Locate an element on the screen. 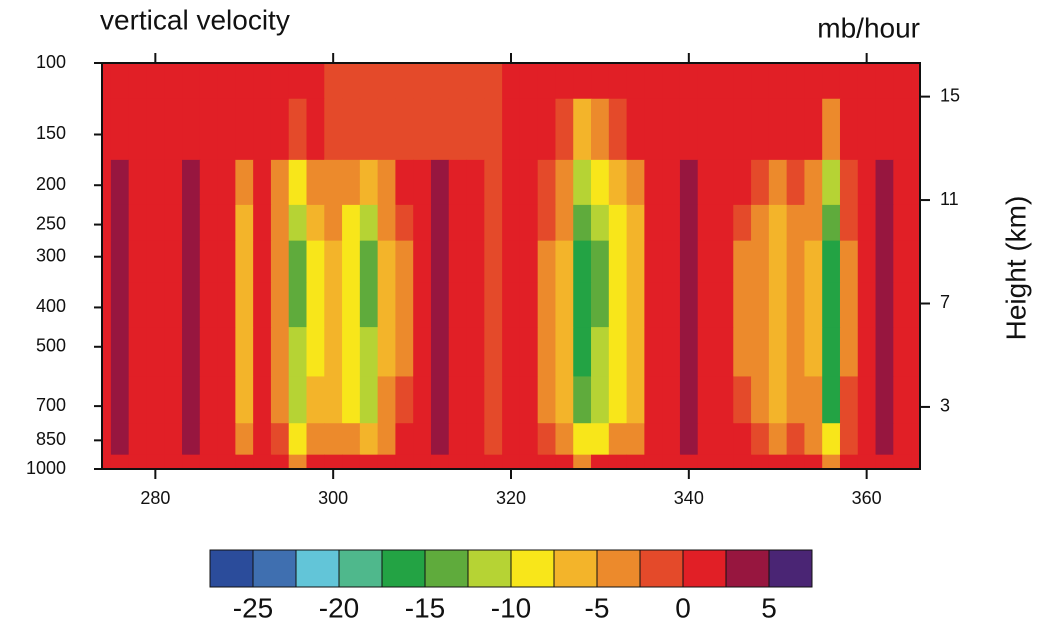 Image resolution: width=1046 pixels, height=628 pixels. x-tick-label: 340 is located at coordinates (689, 498).